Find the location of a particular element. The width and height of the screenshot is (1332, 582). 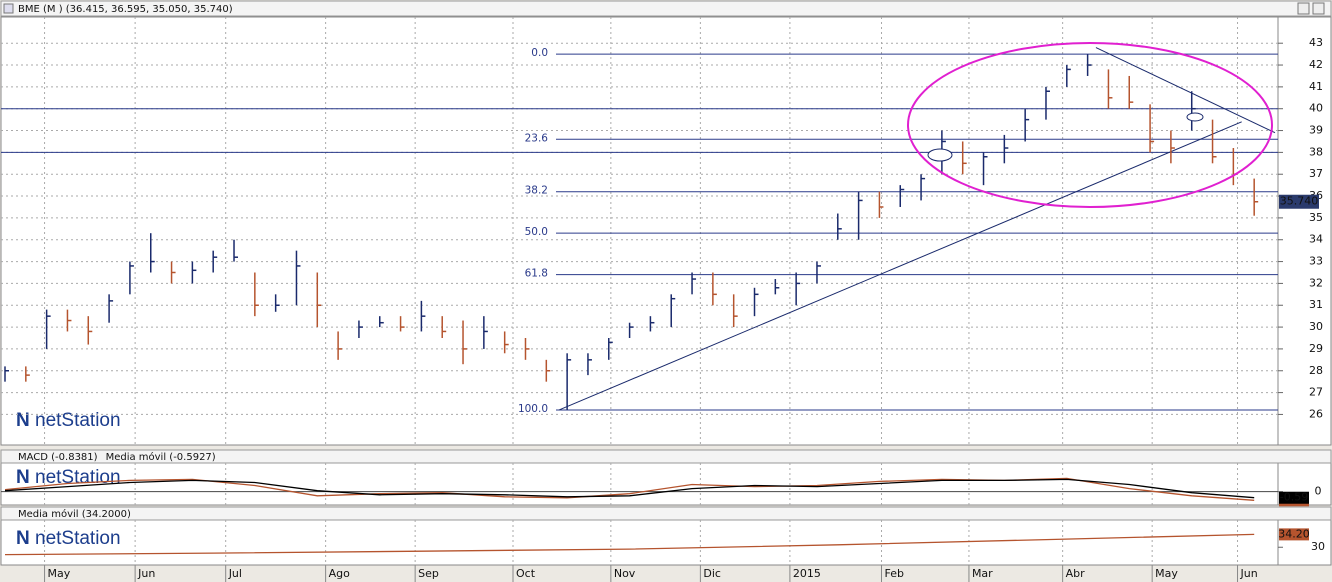

trend-line is located at coordinates (1185, 90).